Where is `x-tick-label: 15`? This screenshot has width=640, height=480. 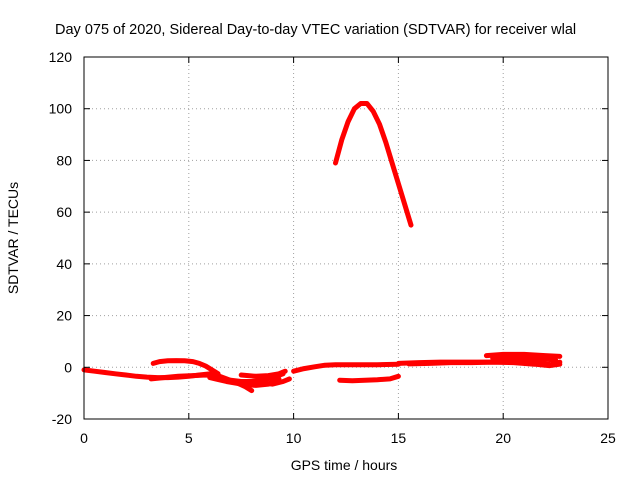
x-tick-label: 15 is located at coordinates (399, 438).